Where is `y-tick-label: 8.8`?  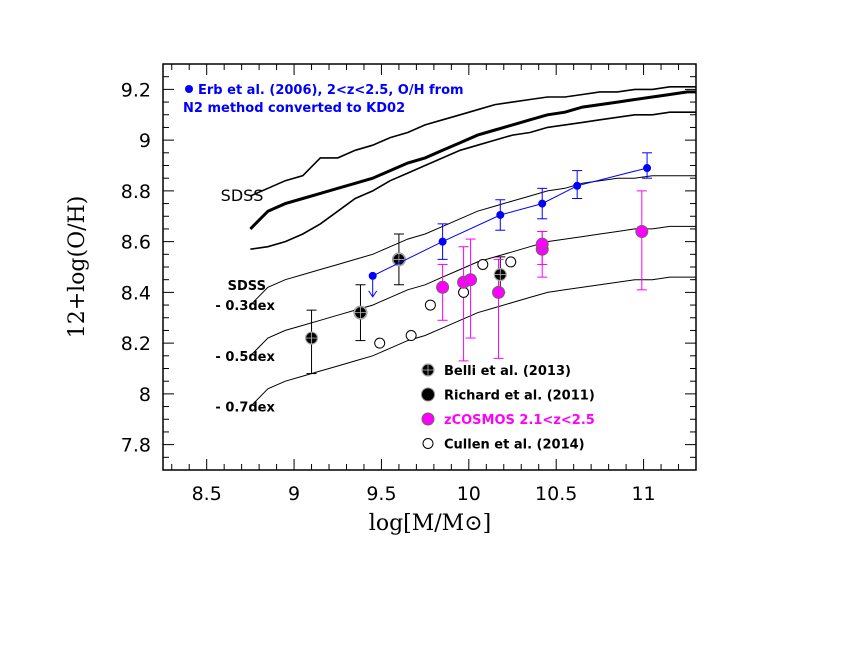
y-tick-label: 8.8 is located at coordinates (136, 192).